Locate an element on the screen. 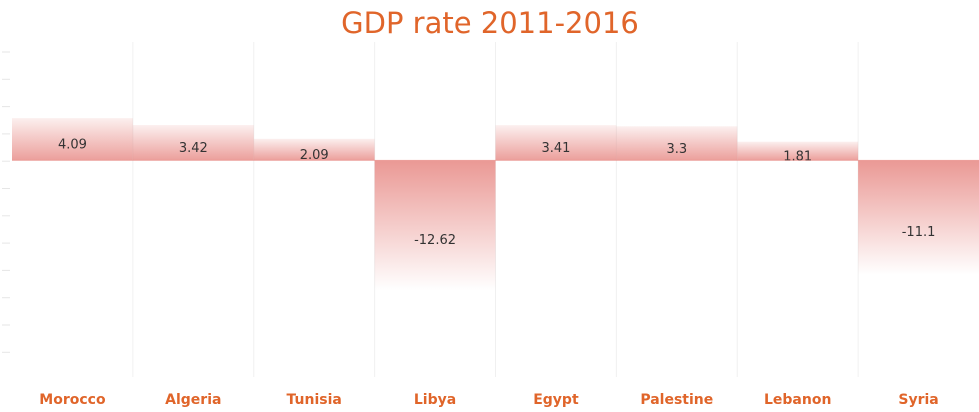 Image resolution: width=979 pixels, height=412 pixels. value-label: 2.09 is located at coordinates (314, 155).